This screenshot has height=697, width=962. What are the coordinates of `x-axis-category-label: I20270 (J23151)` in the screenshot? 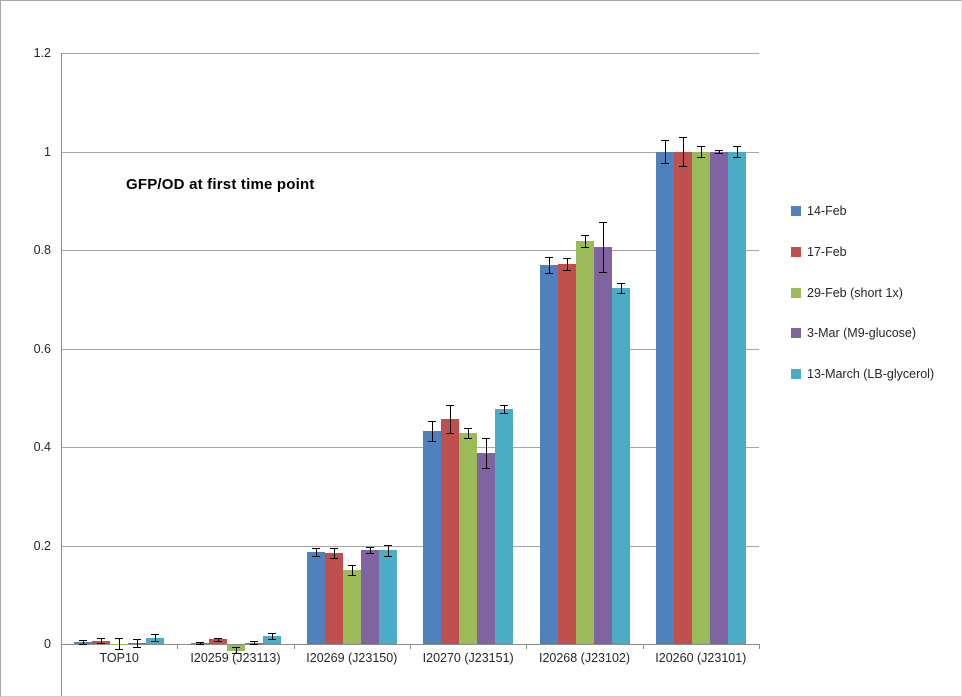 It's located at (468, 658).